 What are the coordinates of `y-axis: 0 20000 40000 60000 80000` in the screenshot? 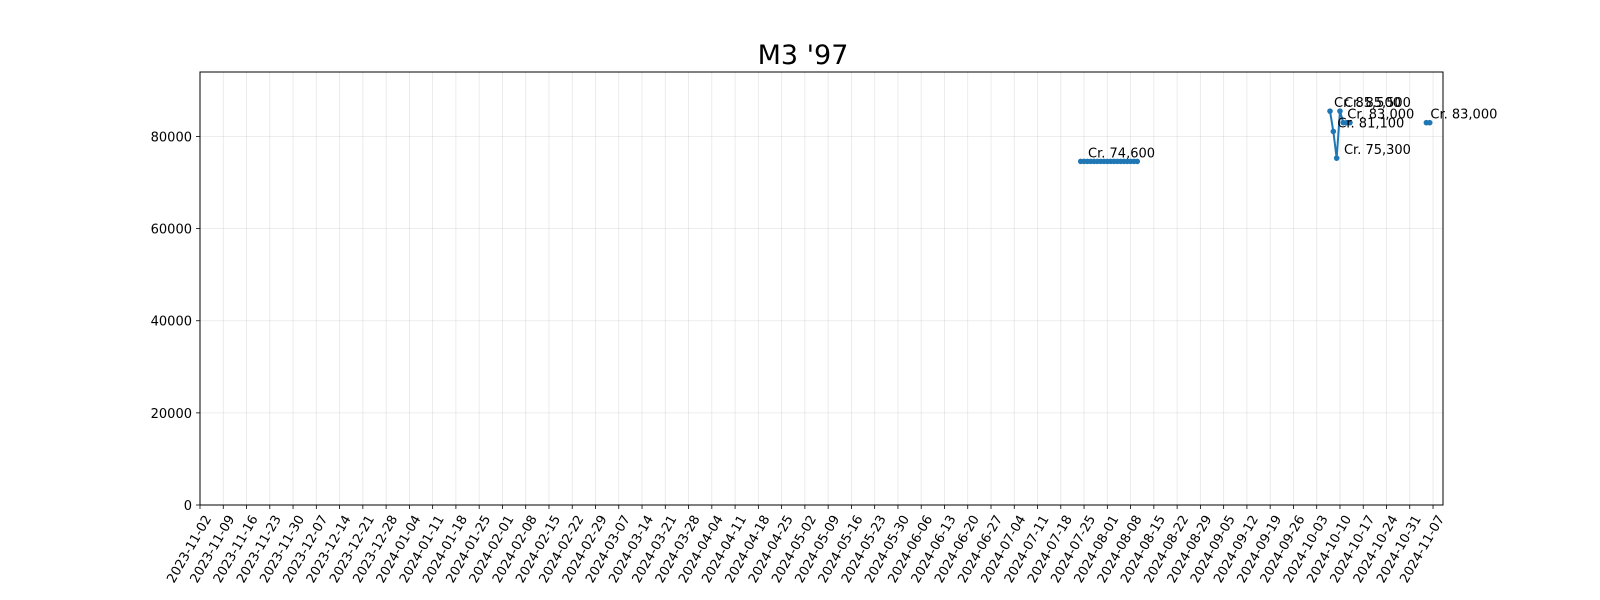 It's located at (175, 322).